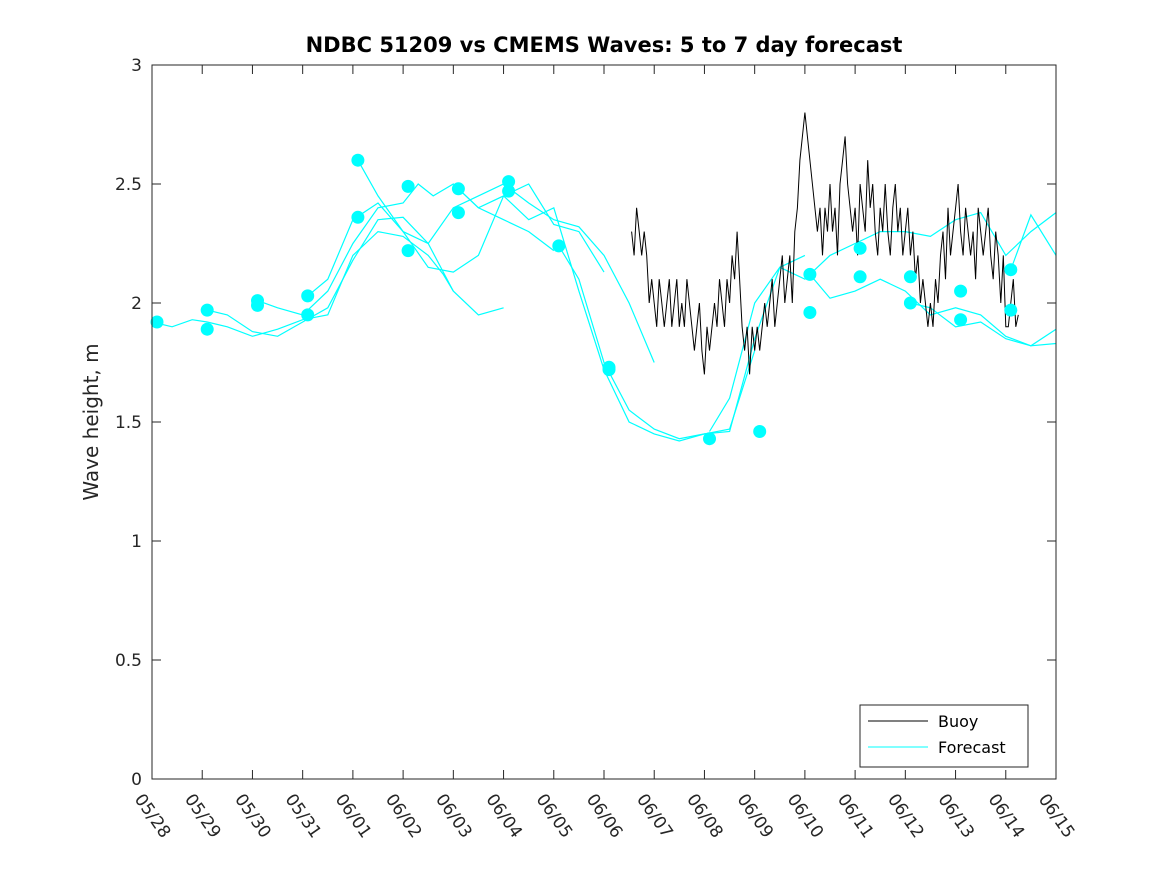 This screenshot has height=875, width=1167. I want to click on legend-forecast-label: Forecast, so click(972, 747).